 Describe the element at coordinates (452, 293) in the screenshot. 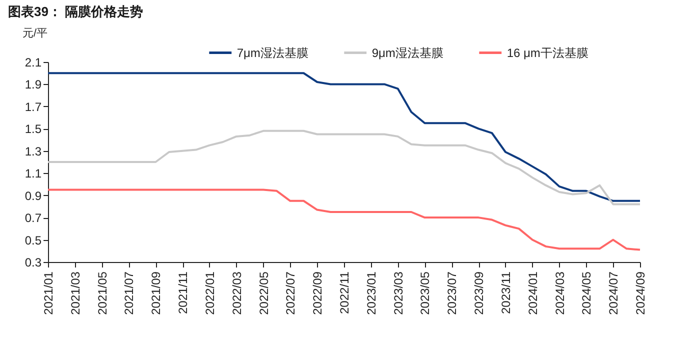

I see `x-tick-label: 2023/07` at that location.